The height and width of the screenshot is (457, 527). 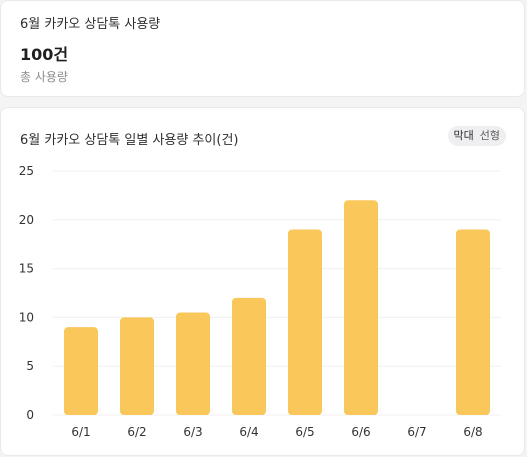 What do you see at coordinates (26, 269) in the screenshot?
I see `y-tick-label: 15` at bounding box center [26, 269].